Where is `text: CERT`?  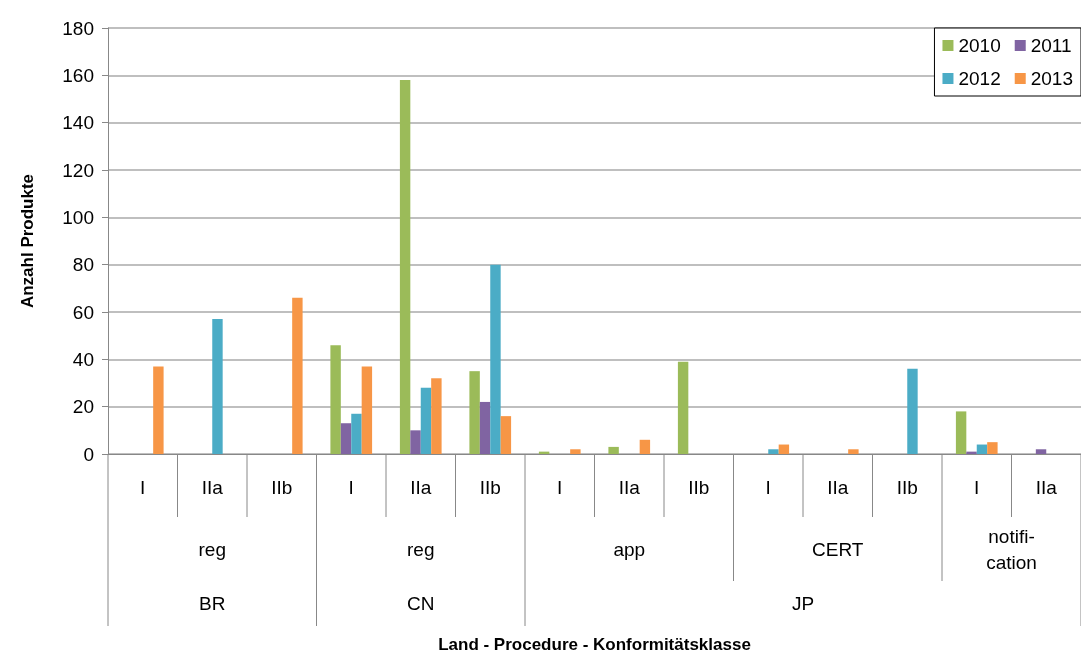
text: CERT is located at coordinates (838, 549).